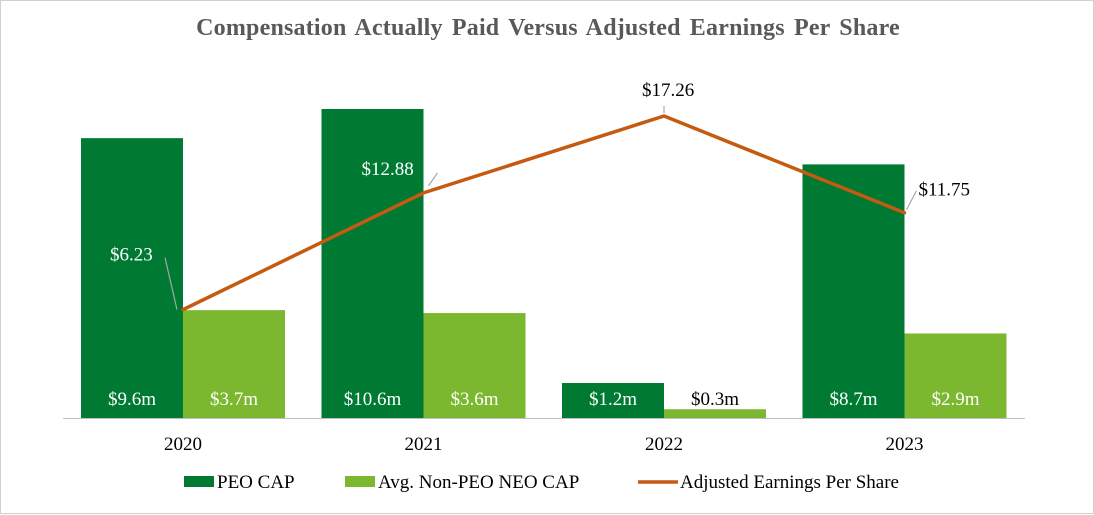 This screenshot has height=515, width=1094. What do you see at coordinates (715, 399) in the screenshot?
I see `bar-value-label: $0.3m` at bounding box center [715, 399].